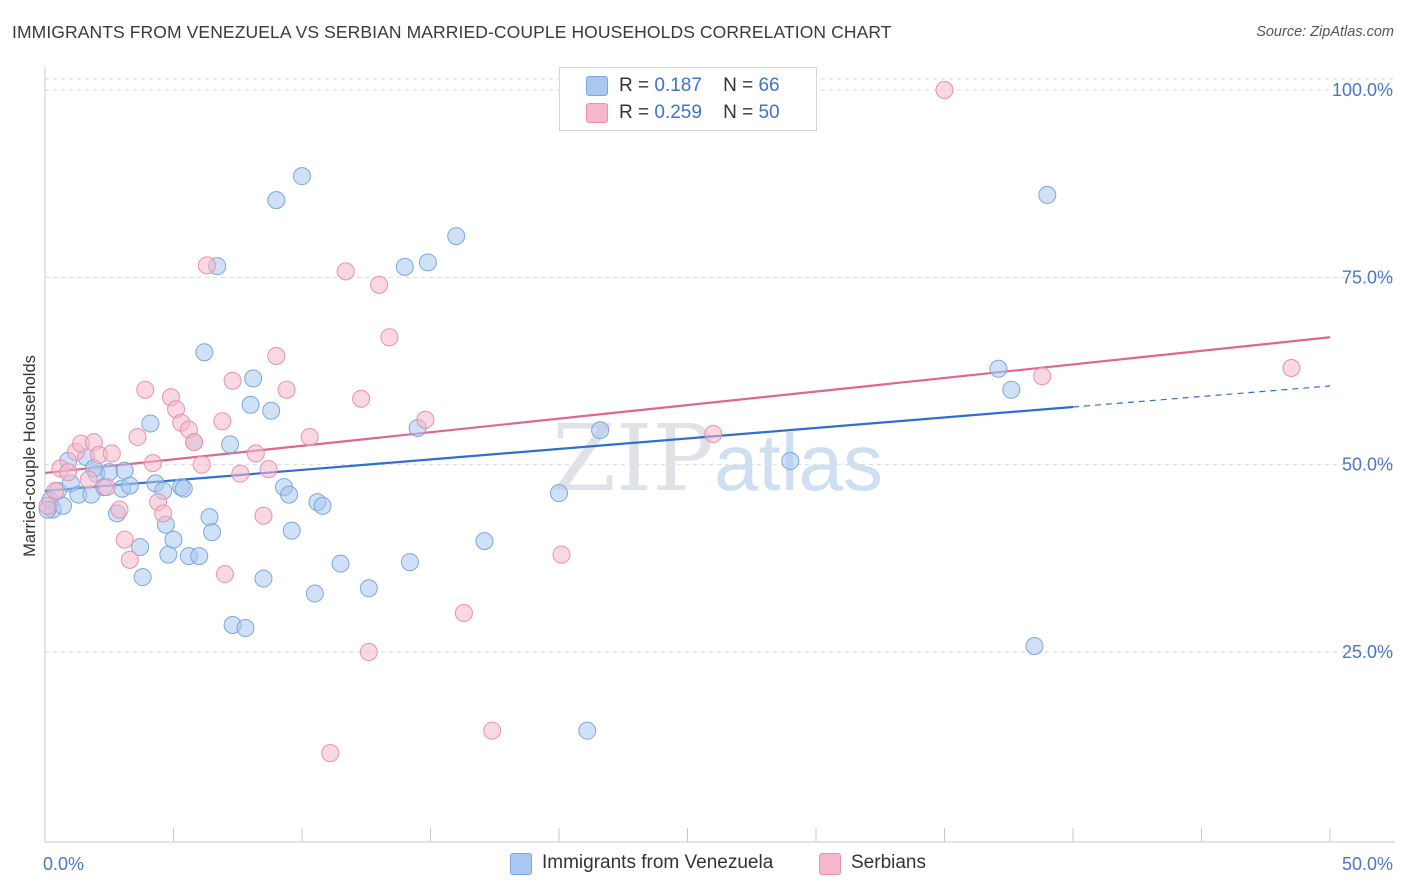  I want to click on x-tick-label: 50.0%, so click(1367, 864).